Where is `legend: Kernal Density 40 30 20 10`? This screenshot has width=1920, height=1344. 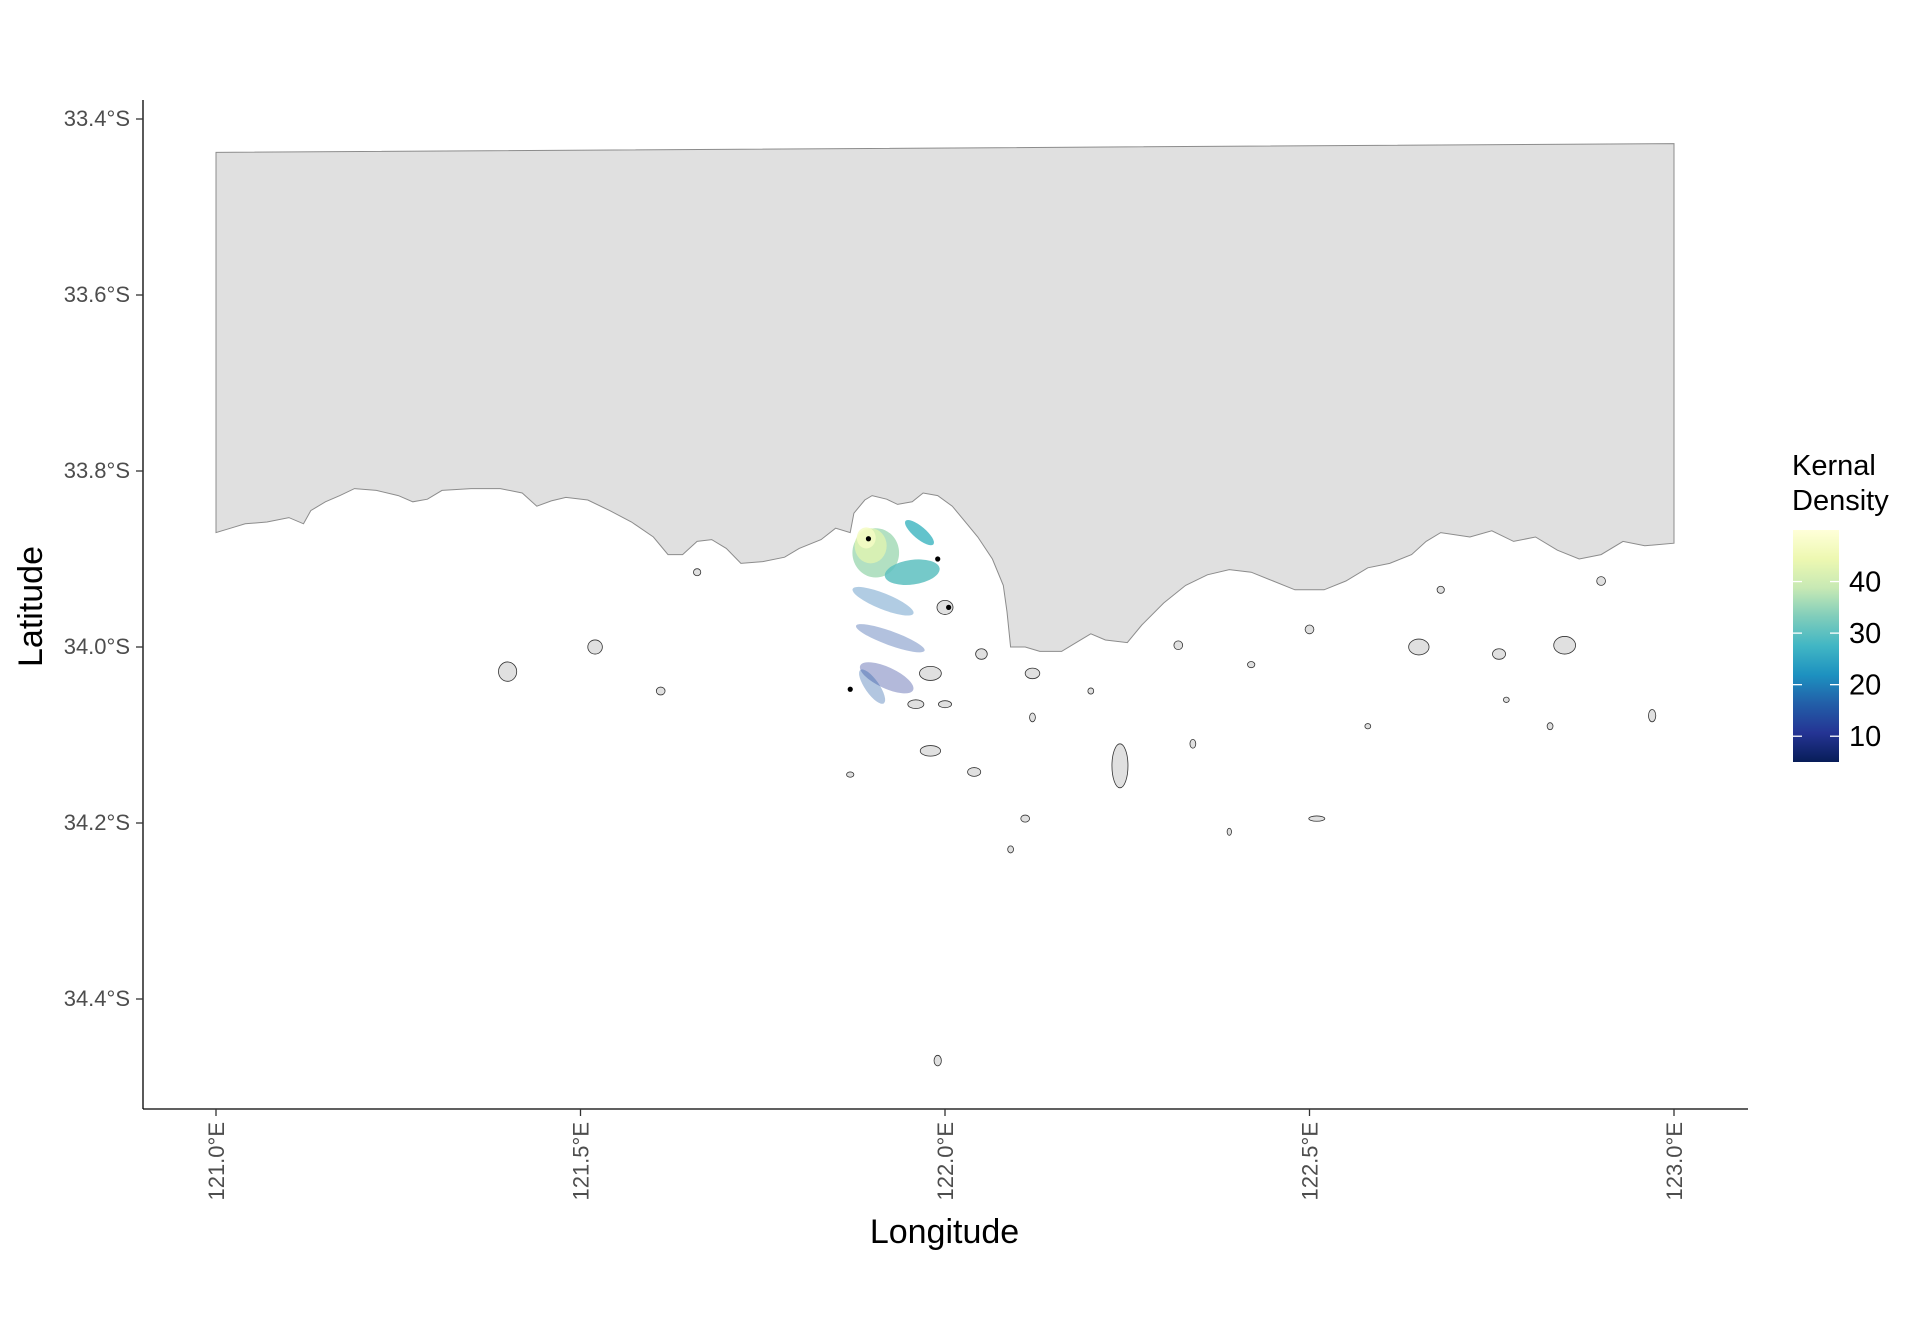 legend: Kernal Density 40 30 20 10 is located at coordinates (1840, 606).